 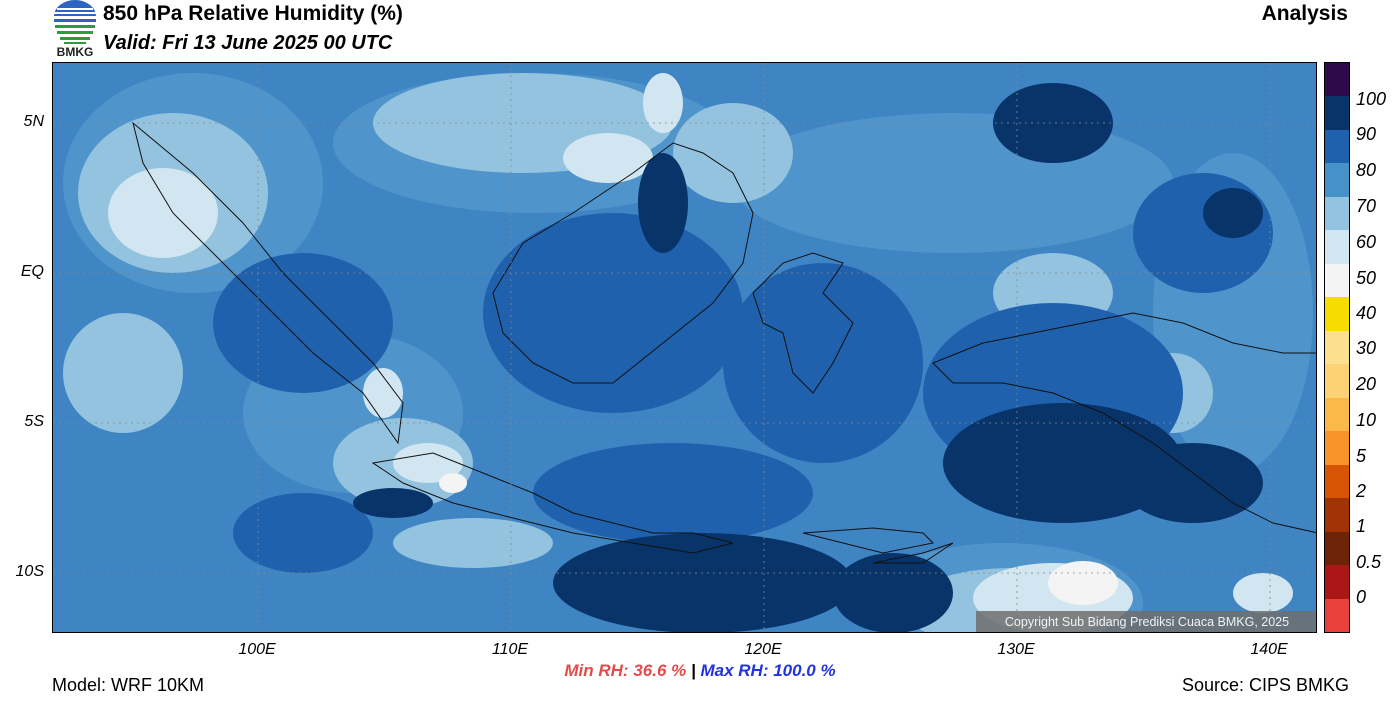 I want to click on map-title: 850 hPa Relative Humidity (%), so click(x=253, y=13).